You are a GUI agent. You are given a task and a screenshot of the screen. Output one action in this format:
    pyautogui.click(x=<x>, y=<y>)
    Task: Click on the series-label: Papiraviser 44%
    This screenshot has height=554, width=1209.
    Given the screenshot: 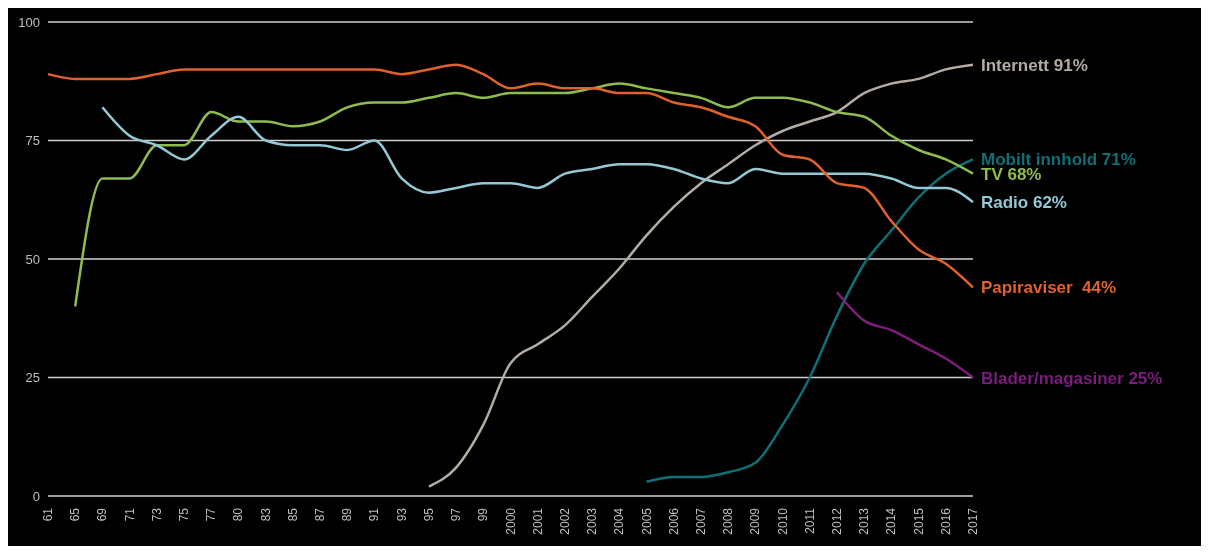 What is the action you would take?
    pyautogui.click(x=1049, y=288)
    